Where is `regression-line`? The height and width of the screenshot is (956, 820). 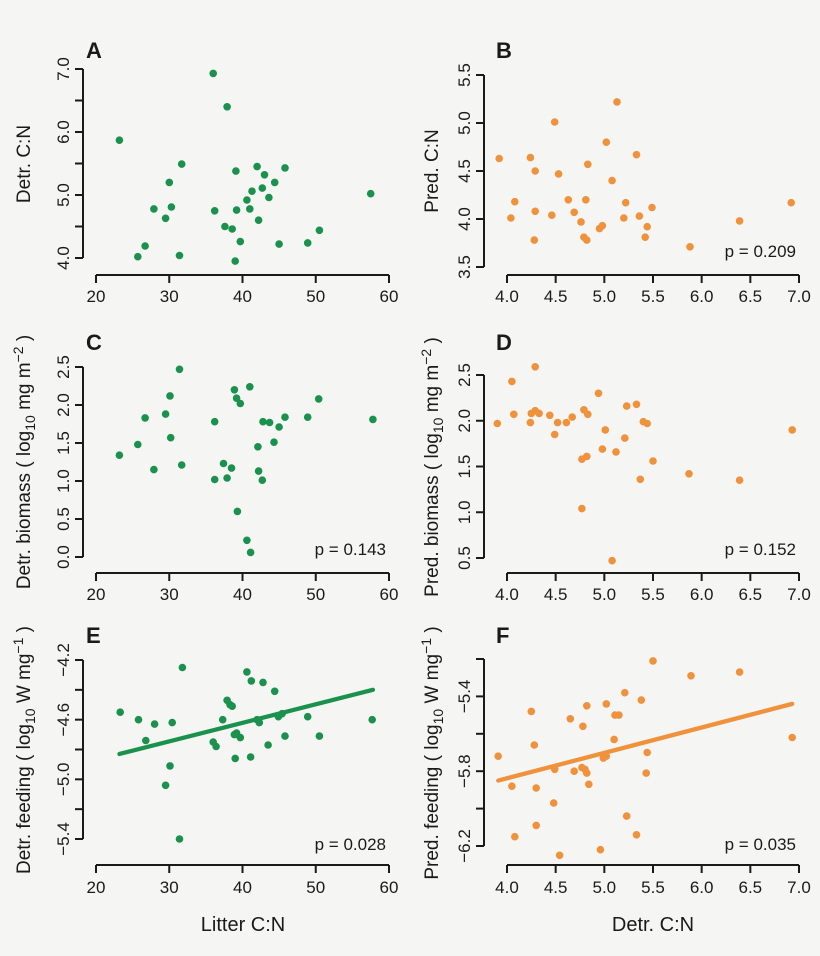
regression-line is located at coordinates (645, 742).